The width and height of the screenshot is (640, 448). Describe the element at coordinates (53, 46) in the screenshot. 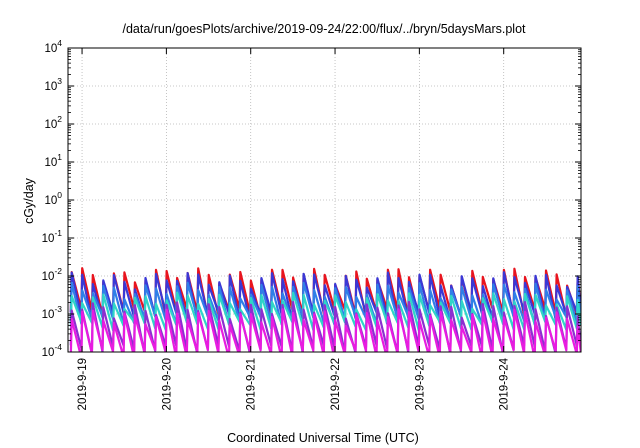

I see `y-tick-label: 10⁴` at that location.